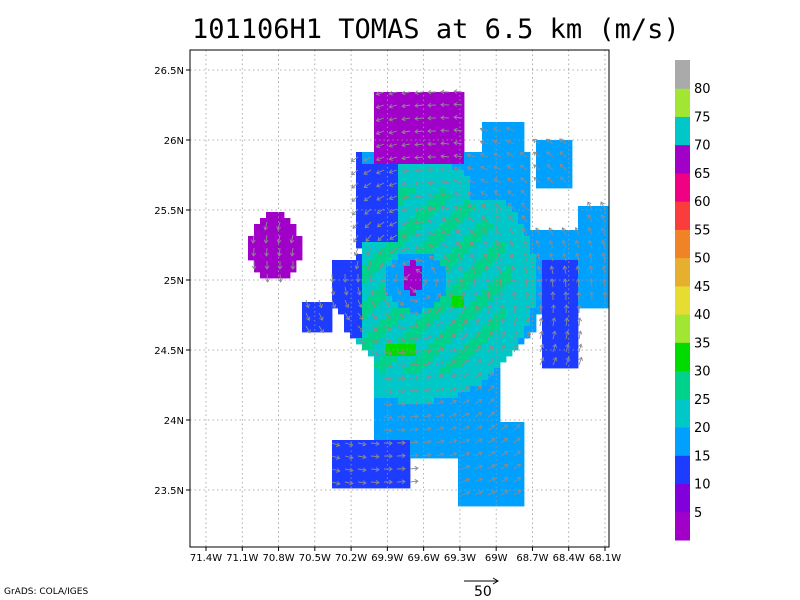 Image resolution: width=800 pixels, height=600 pixels. Describe the element at coordinates (682, 470) in the screenshot. I see `colorbar-swatch` at that location.